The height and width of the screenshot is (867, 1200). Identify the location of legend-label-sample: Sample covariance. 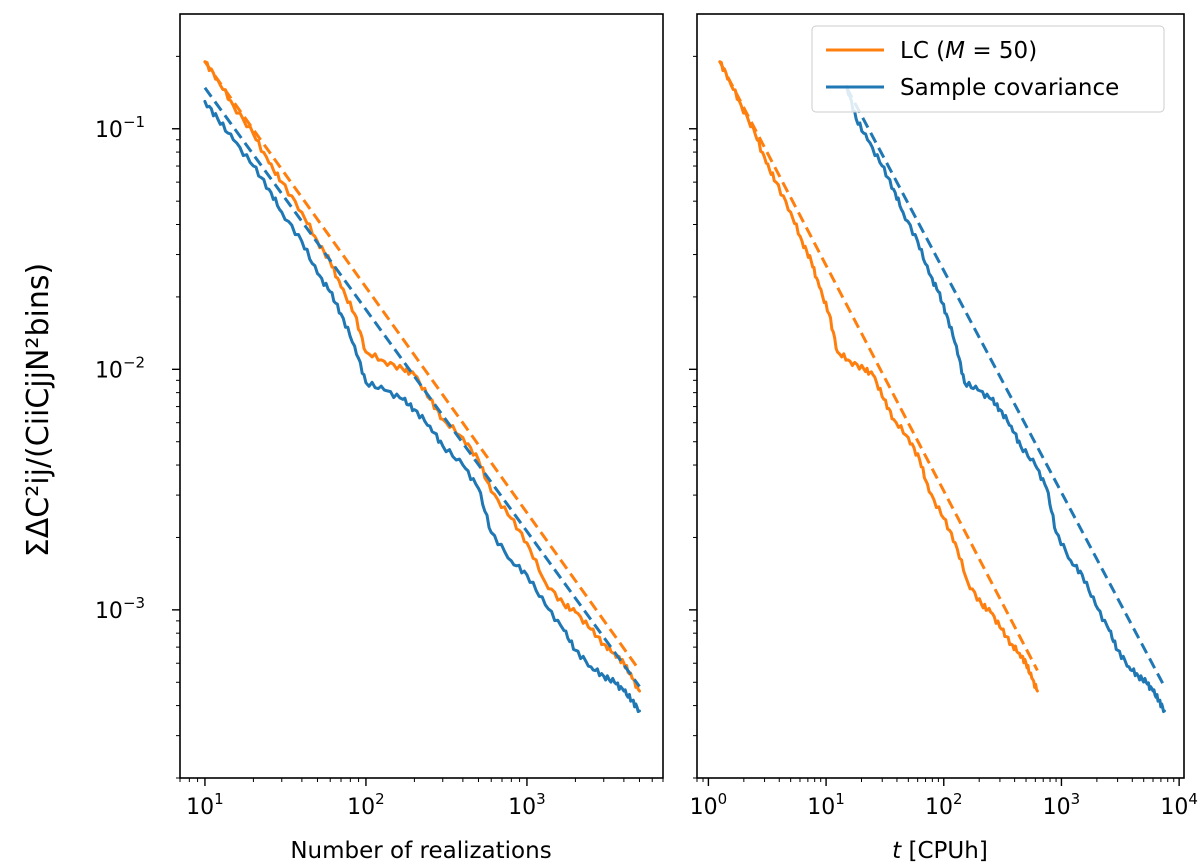
(1009, 88).